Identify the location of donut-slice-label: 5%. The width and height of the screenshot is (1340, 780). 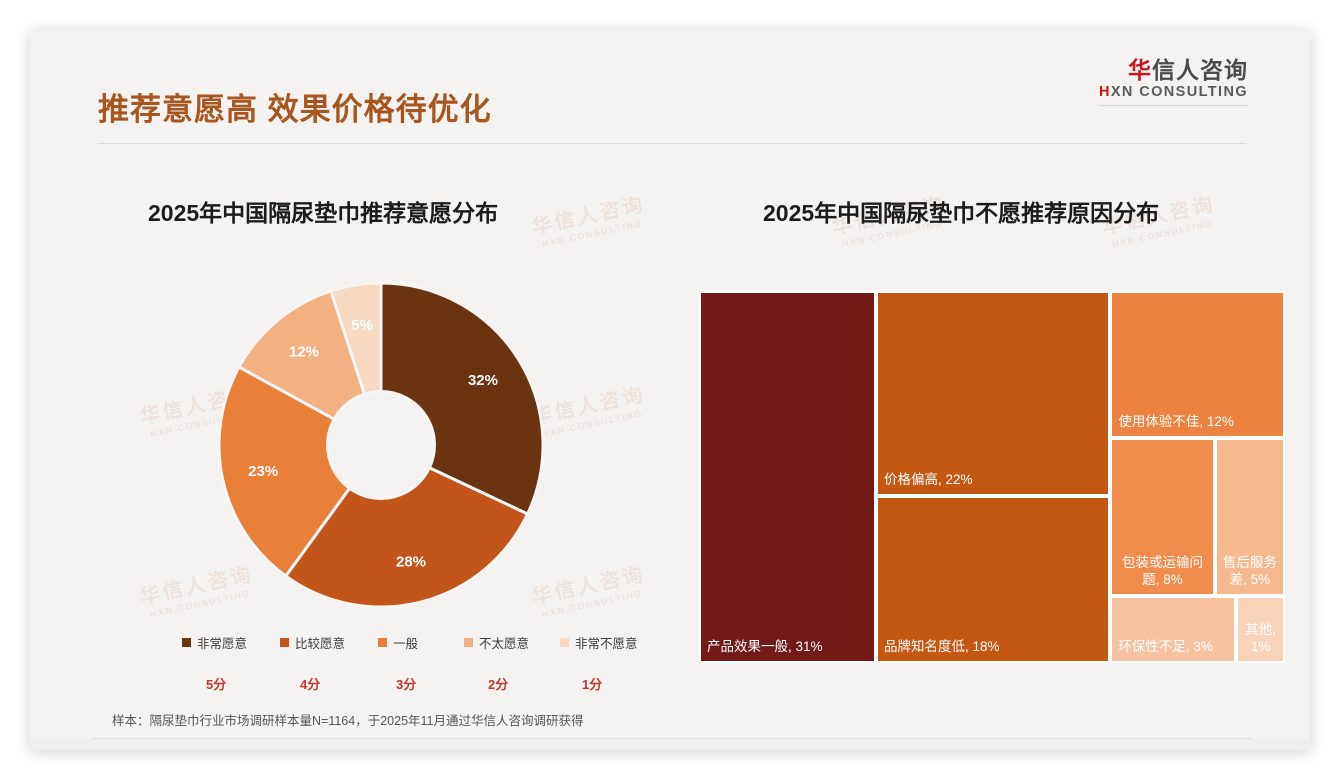
(362, 325).